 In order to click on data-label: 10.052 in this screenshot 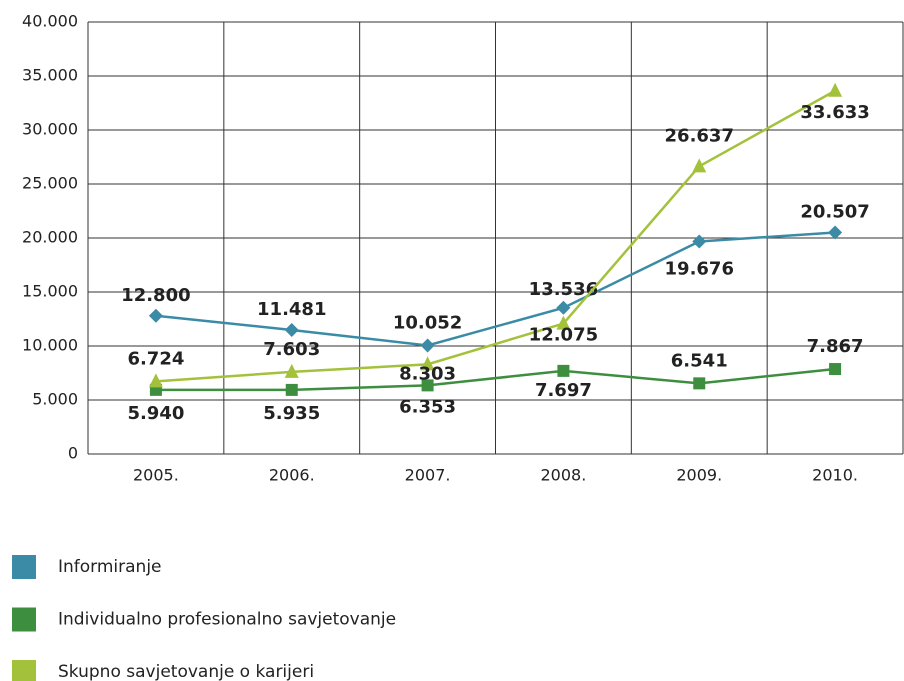, I will do `click(427, 322)`.